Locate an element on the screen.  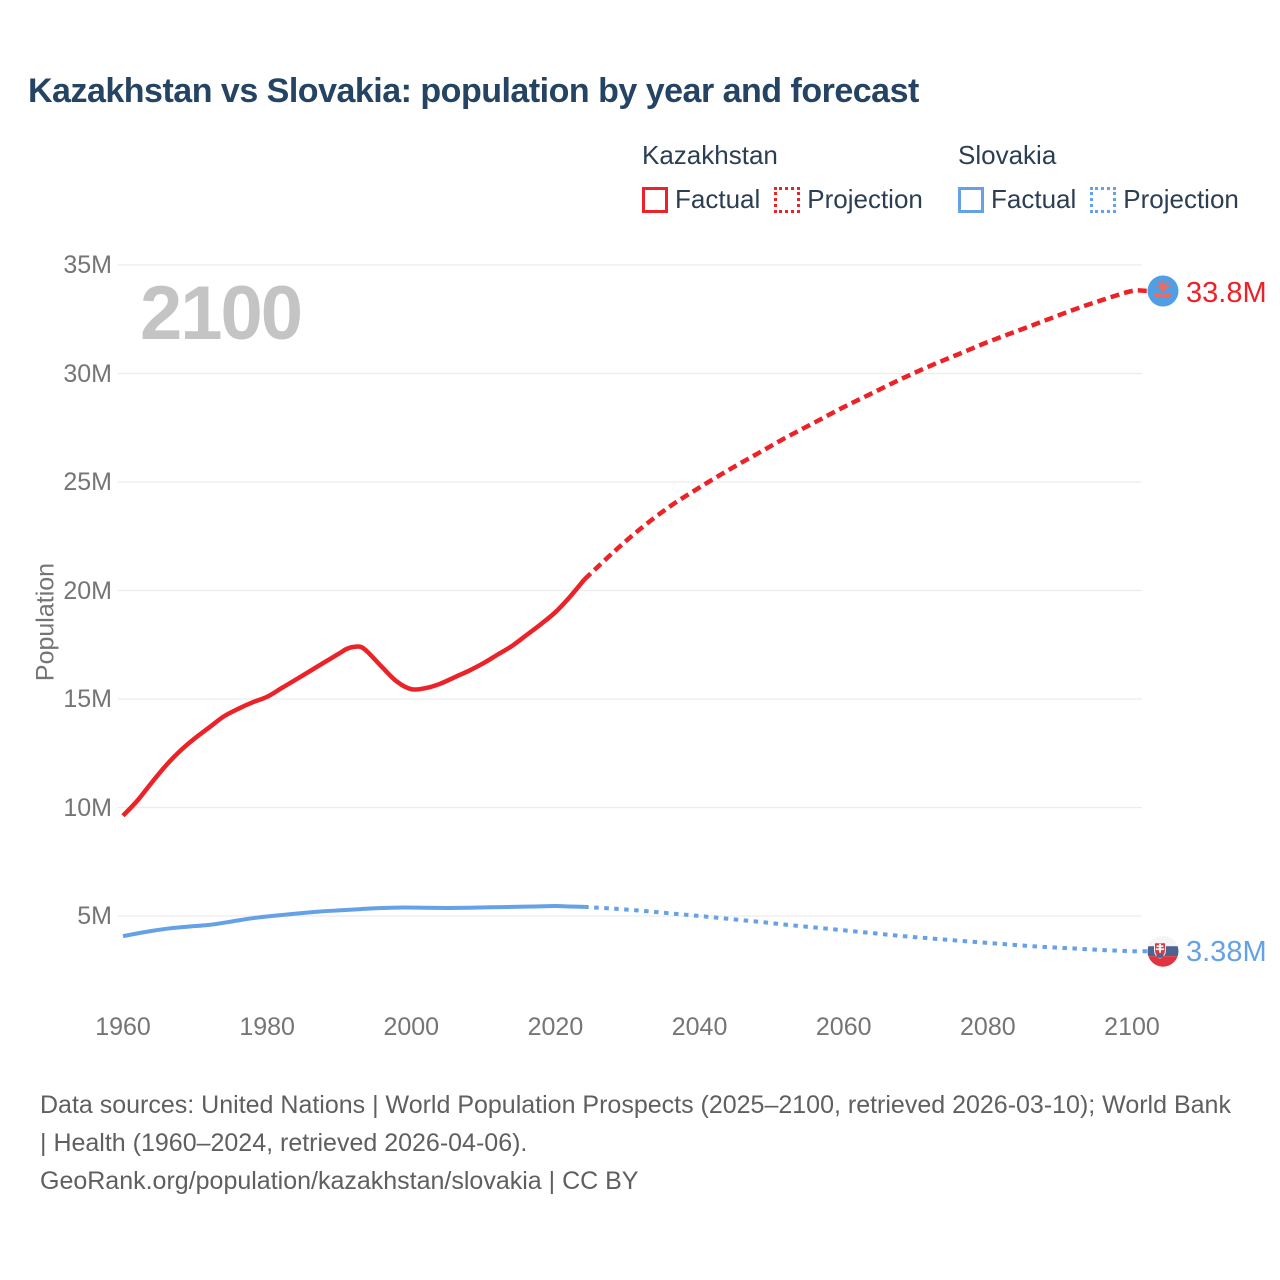
x-tick-label: 2080 is located at coordinates (988, 1027).